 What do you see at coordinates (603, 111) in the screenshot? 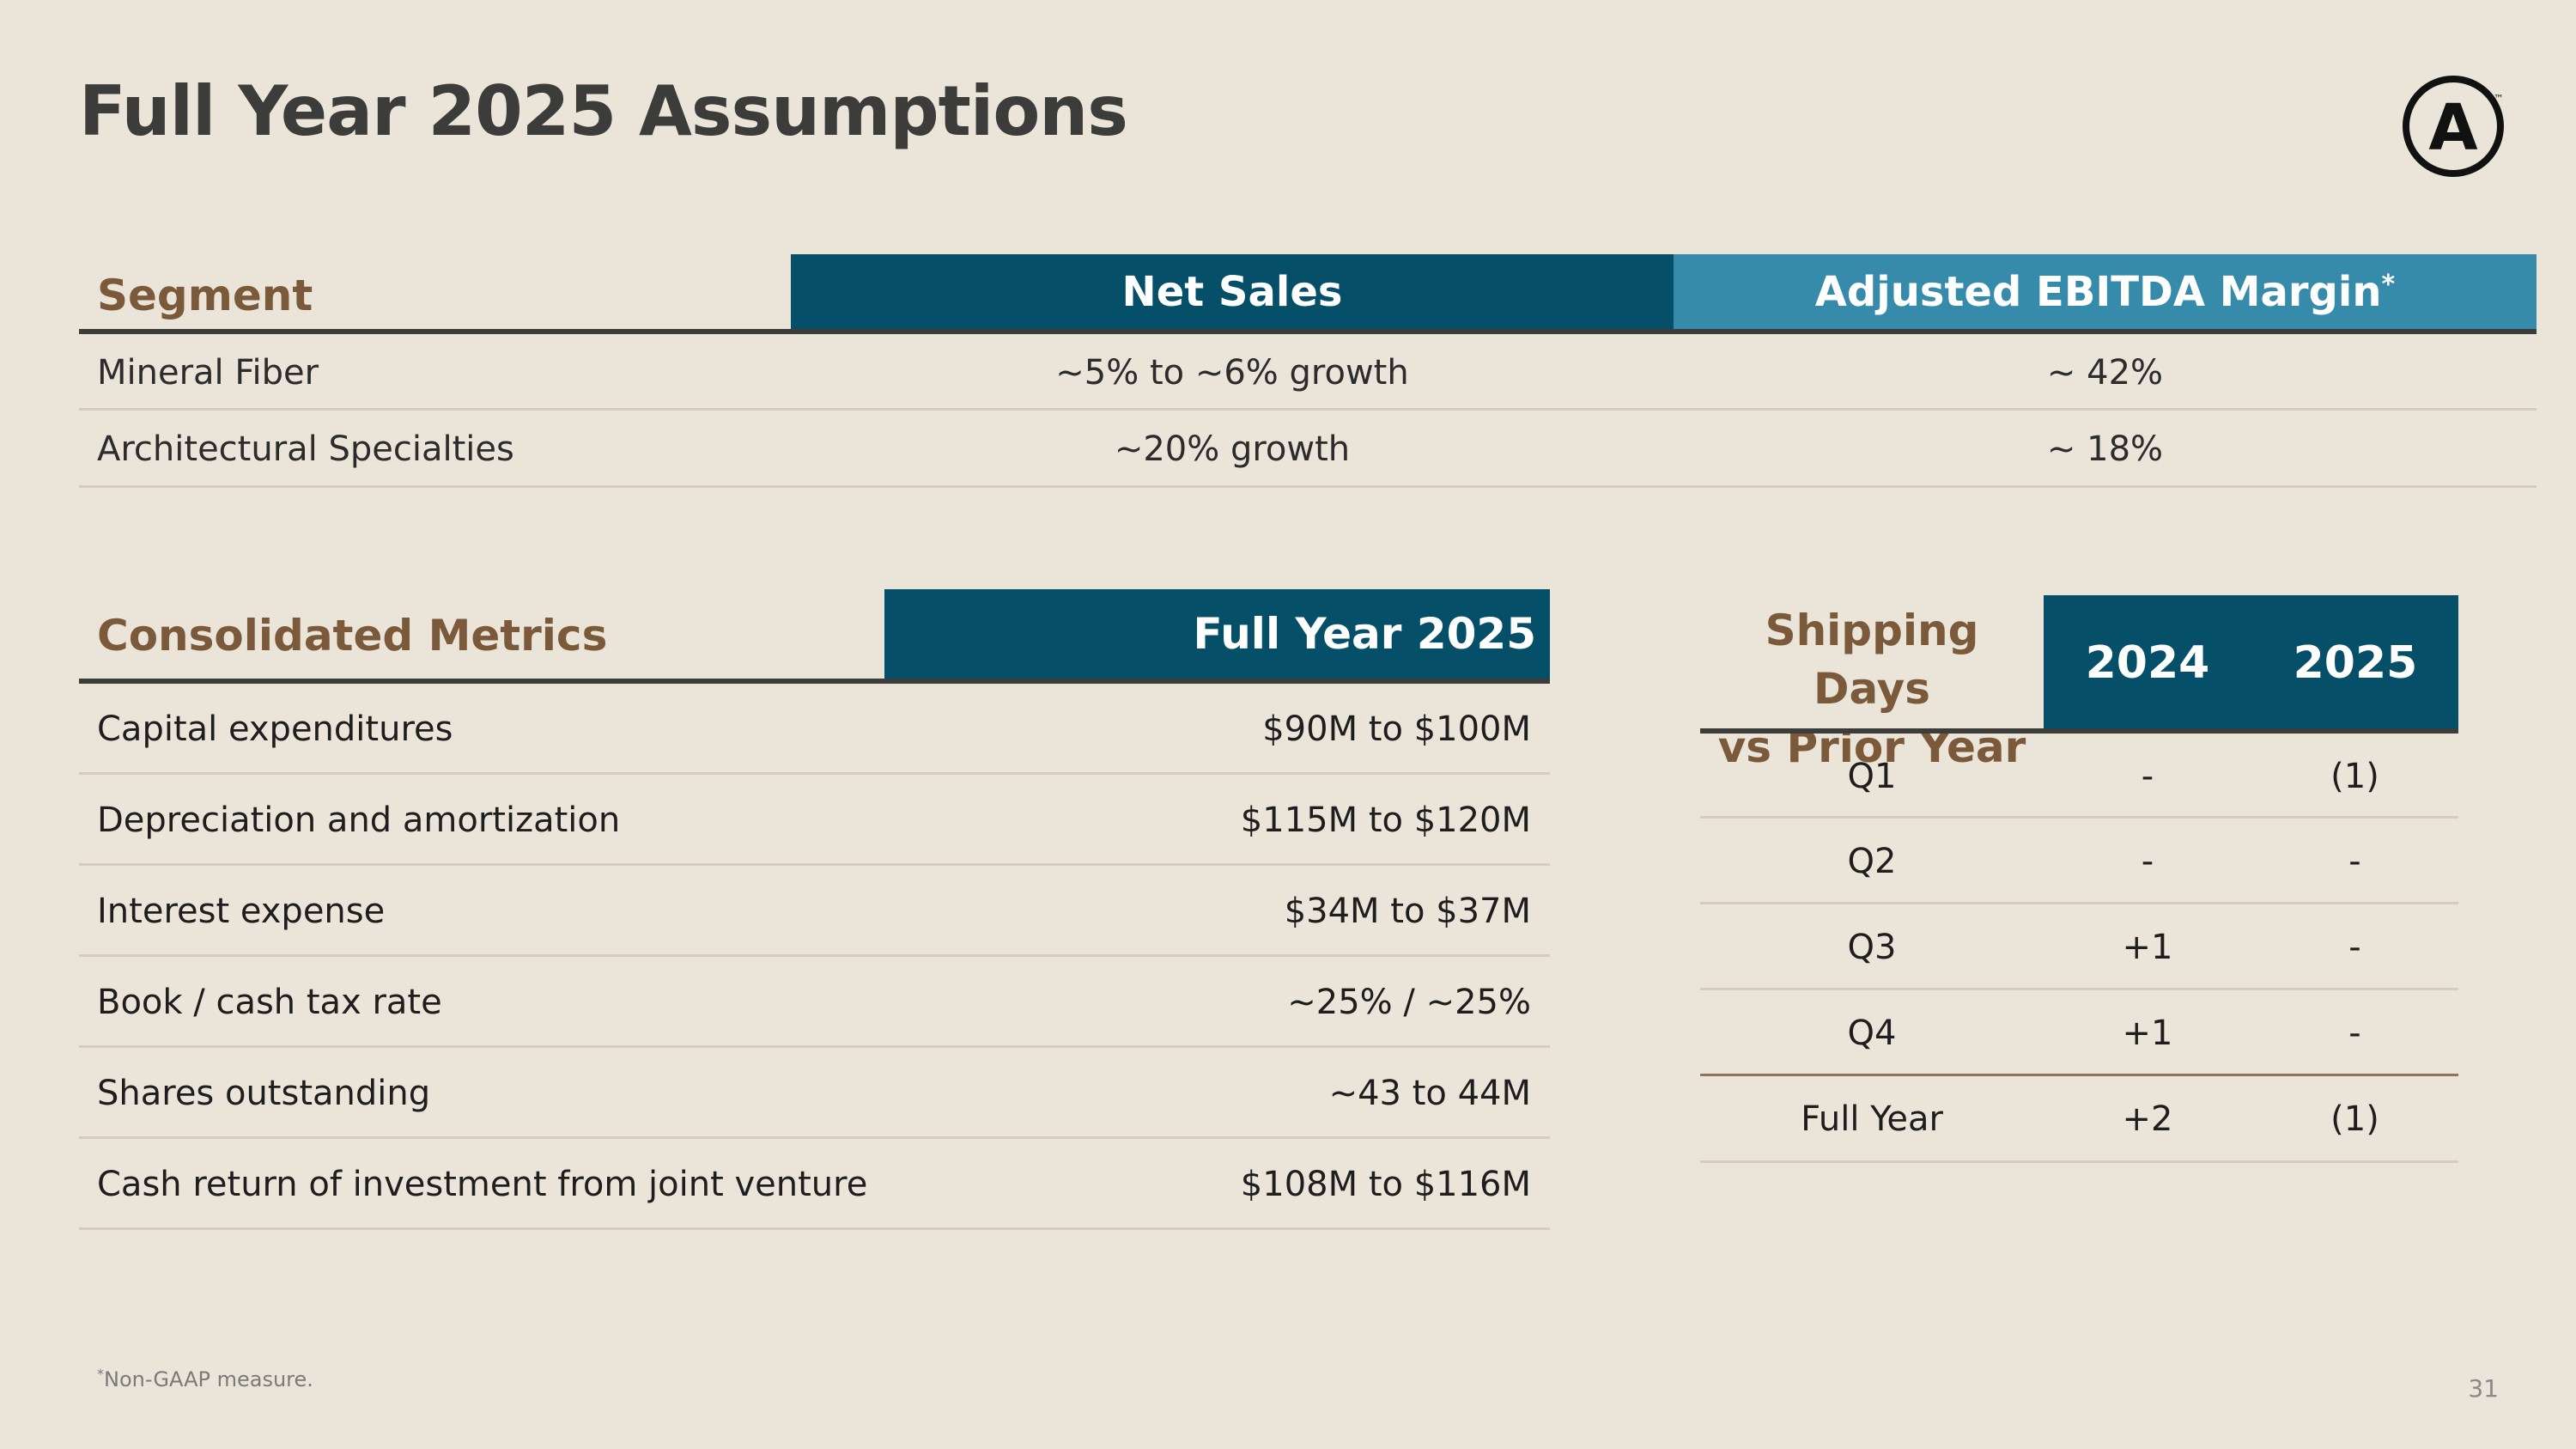
I see `page-title: Full Year 2025 Assumptions` at bounding box center [603, 111].